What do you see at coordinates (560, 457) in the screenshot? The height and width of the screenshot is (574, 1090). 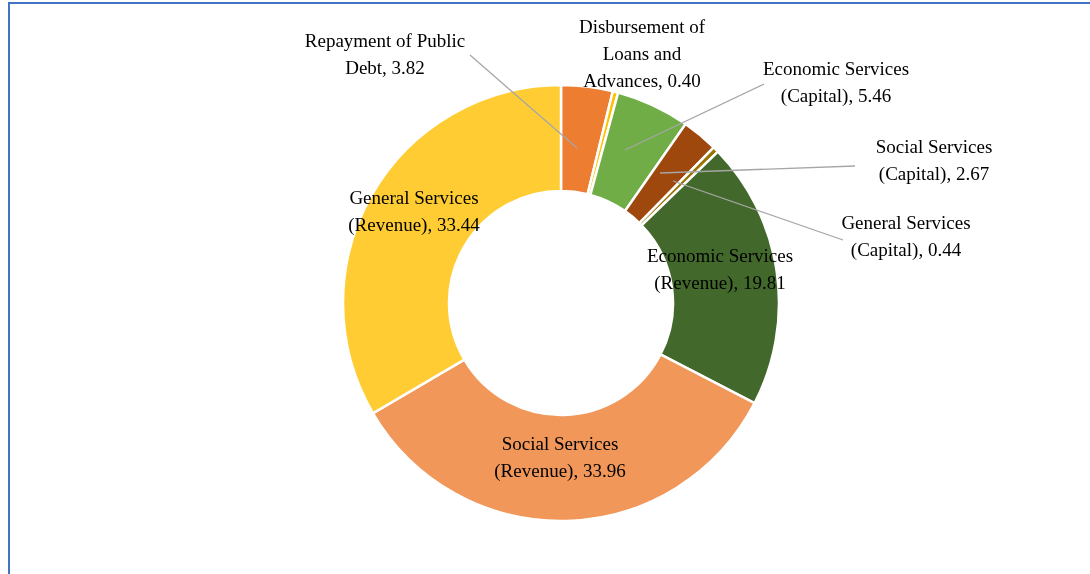 I see `slice-label: Social Services (Revenue), 33.96` at bounding box center [560, 457].